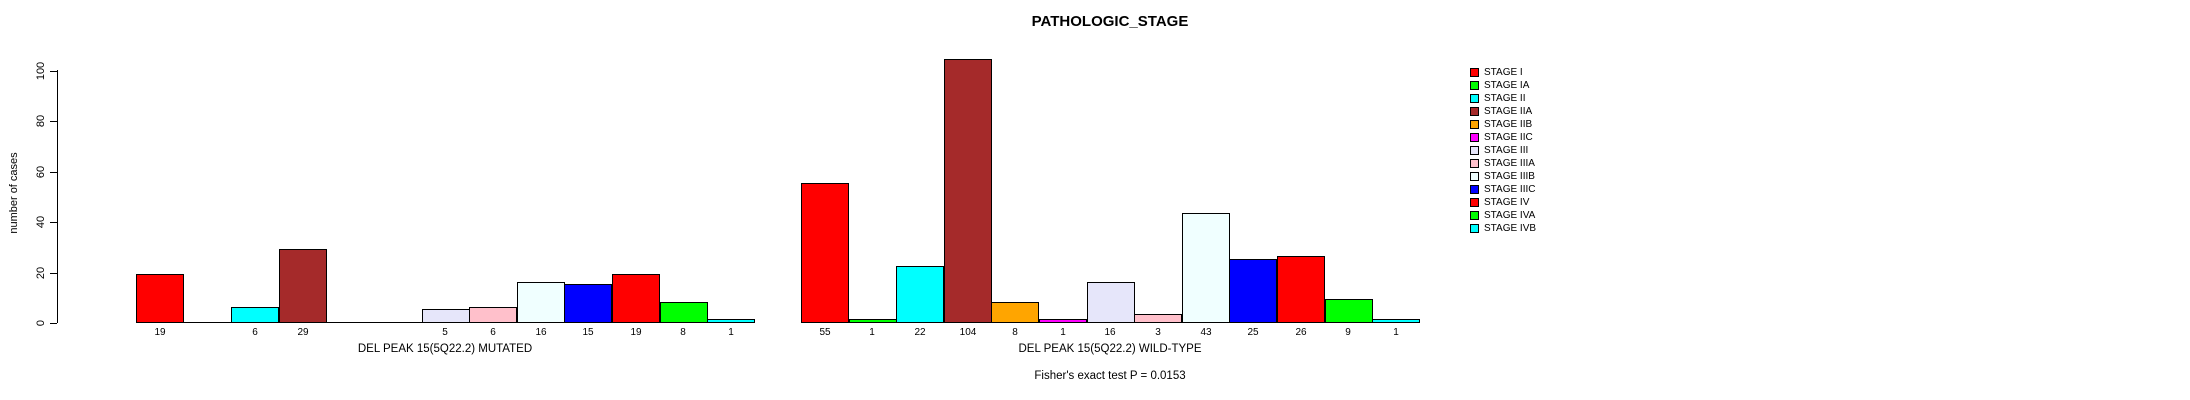  I want to click on legend-label: STAGE IIB, so click(1508, 124).